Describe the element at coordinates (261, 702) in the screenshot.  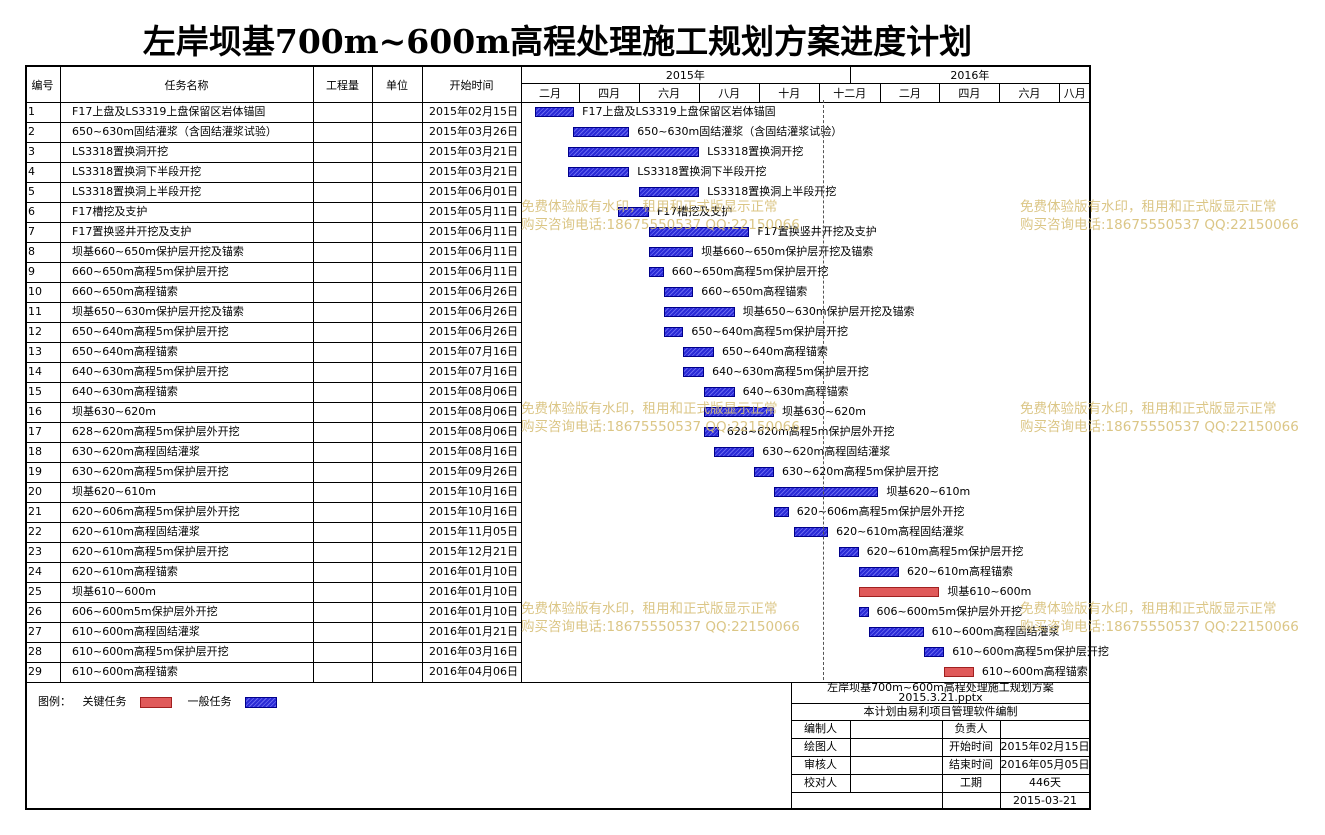
I see `legend-normal-swatch` at that location.